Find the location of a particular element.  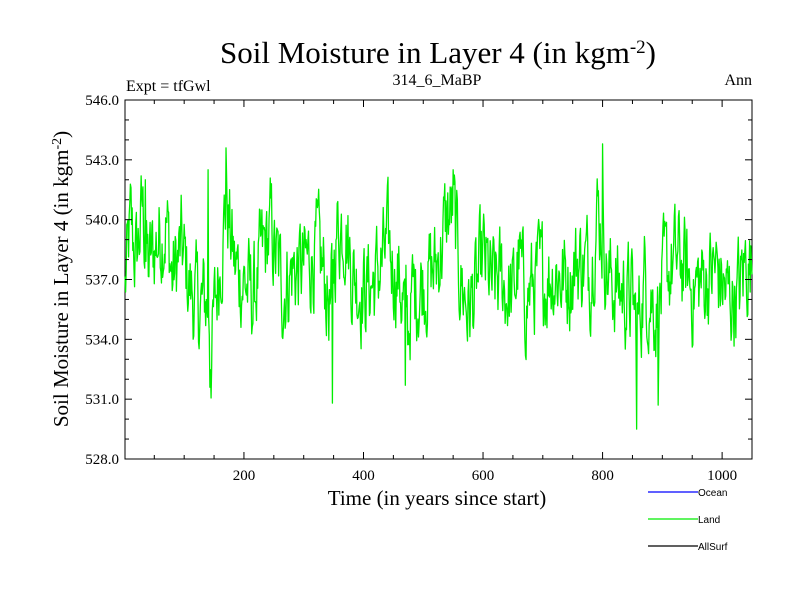

x-tick-label: 1000 is located at coordinates (722, 476).